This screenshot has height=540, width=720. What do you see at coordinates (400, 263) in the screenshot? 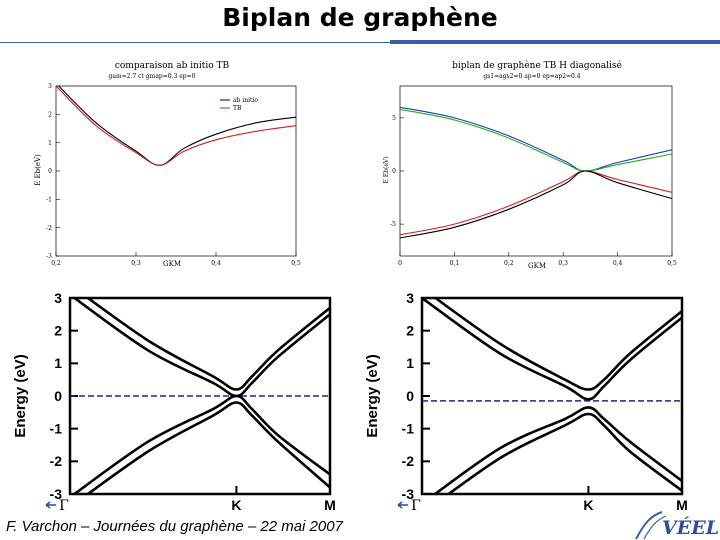
I see `x-tick-label: 0` at bounding box center [400, 263].